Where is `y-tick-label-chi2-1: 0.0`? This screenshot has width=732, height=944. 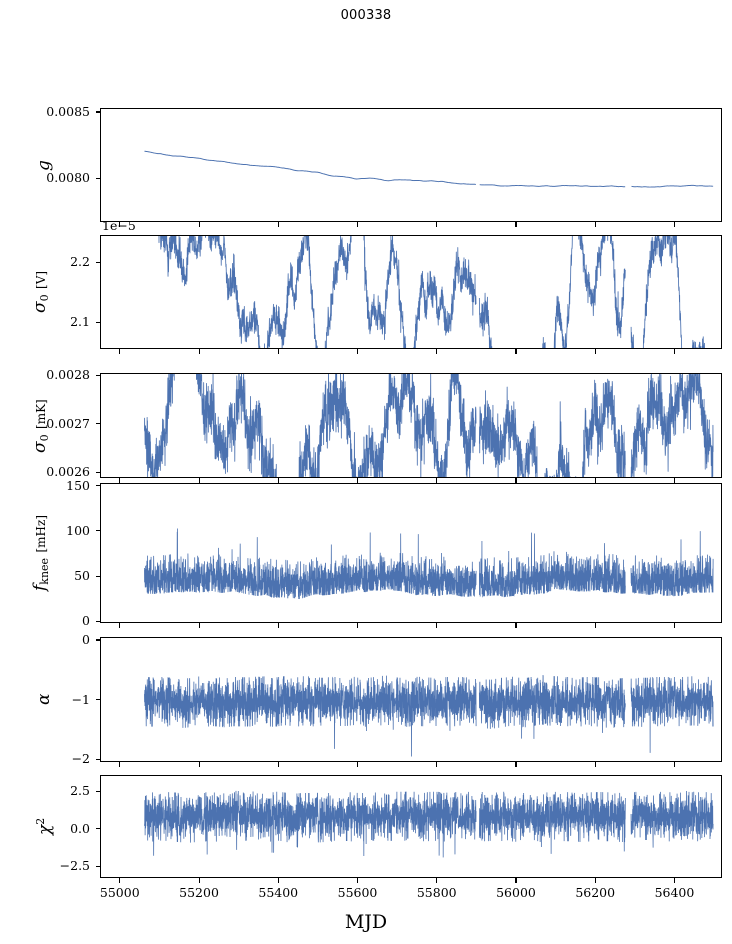
y-tick-label-chi2-1: 0.0 is located at coordinates (80, 828).